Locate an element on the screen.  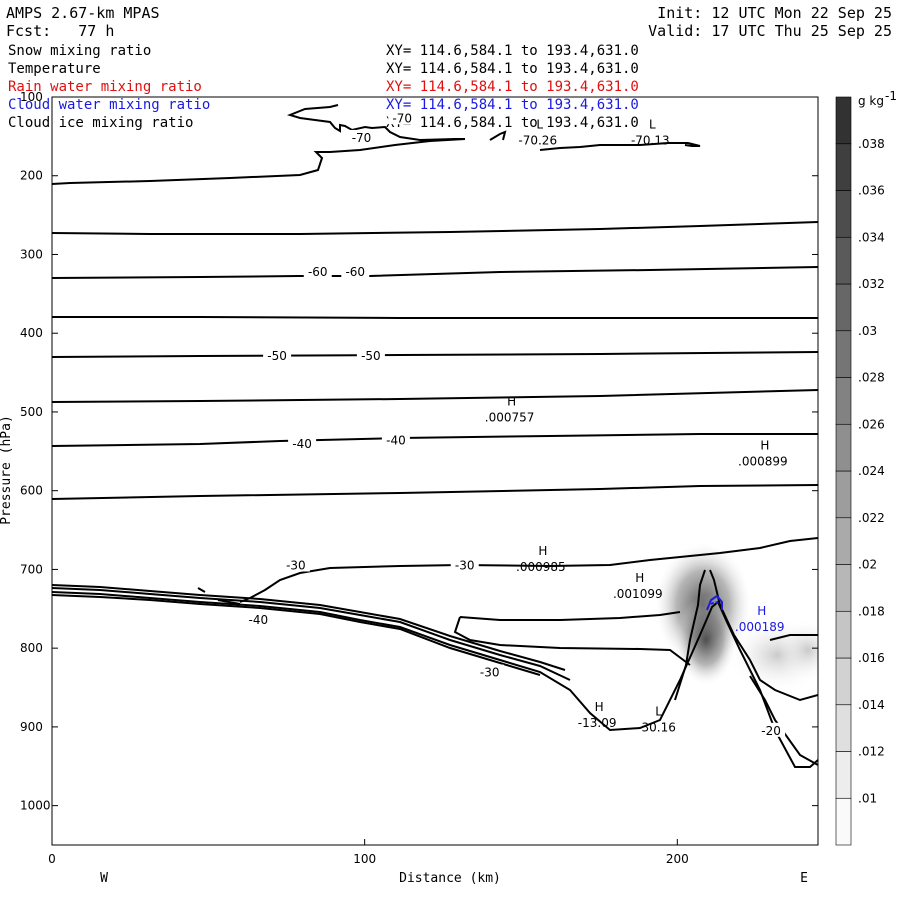
x-tick-label: 100 is located at coordinates (364, 859).